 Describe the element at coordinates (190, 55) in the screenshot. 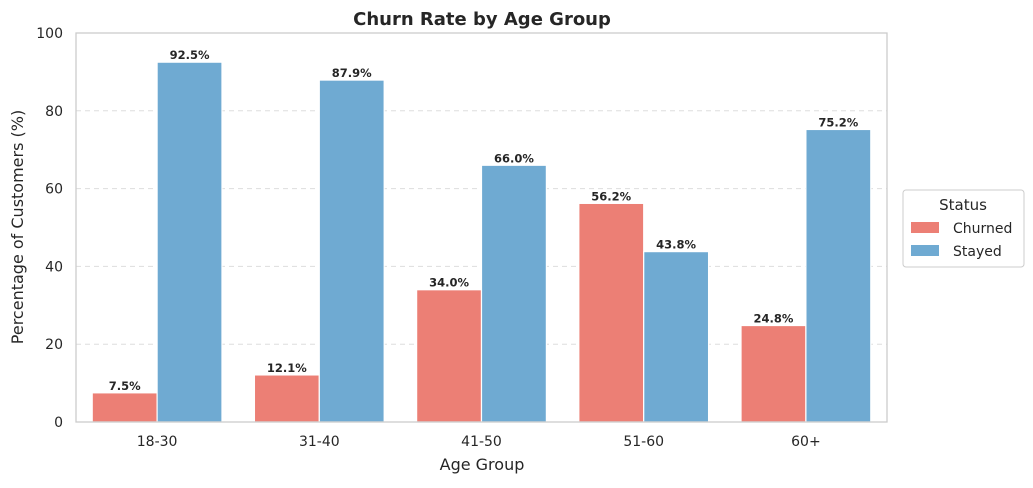

I see `data-label-stayed: 92.5%` at that location.